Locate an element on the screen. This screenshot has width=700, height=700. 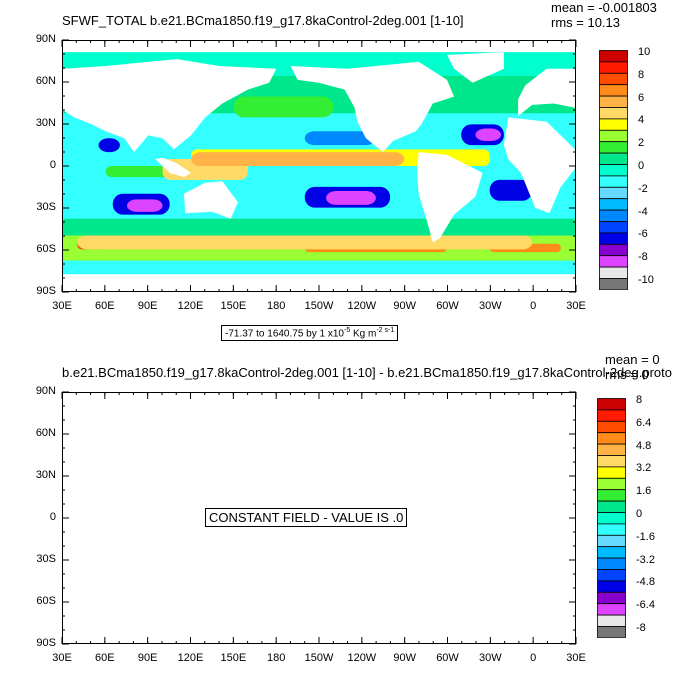
lon-tick-label: 120E is located at coordinates (190, 306).